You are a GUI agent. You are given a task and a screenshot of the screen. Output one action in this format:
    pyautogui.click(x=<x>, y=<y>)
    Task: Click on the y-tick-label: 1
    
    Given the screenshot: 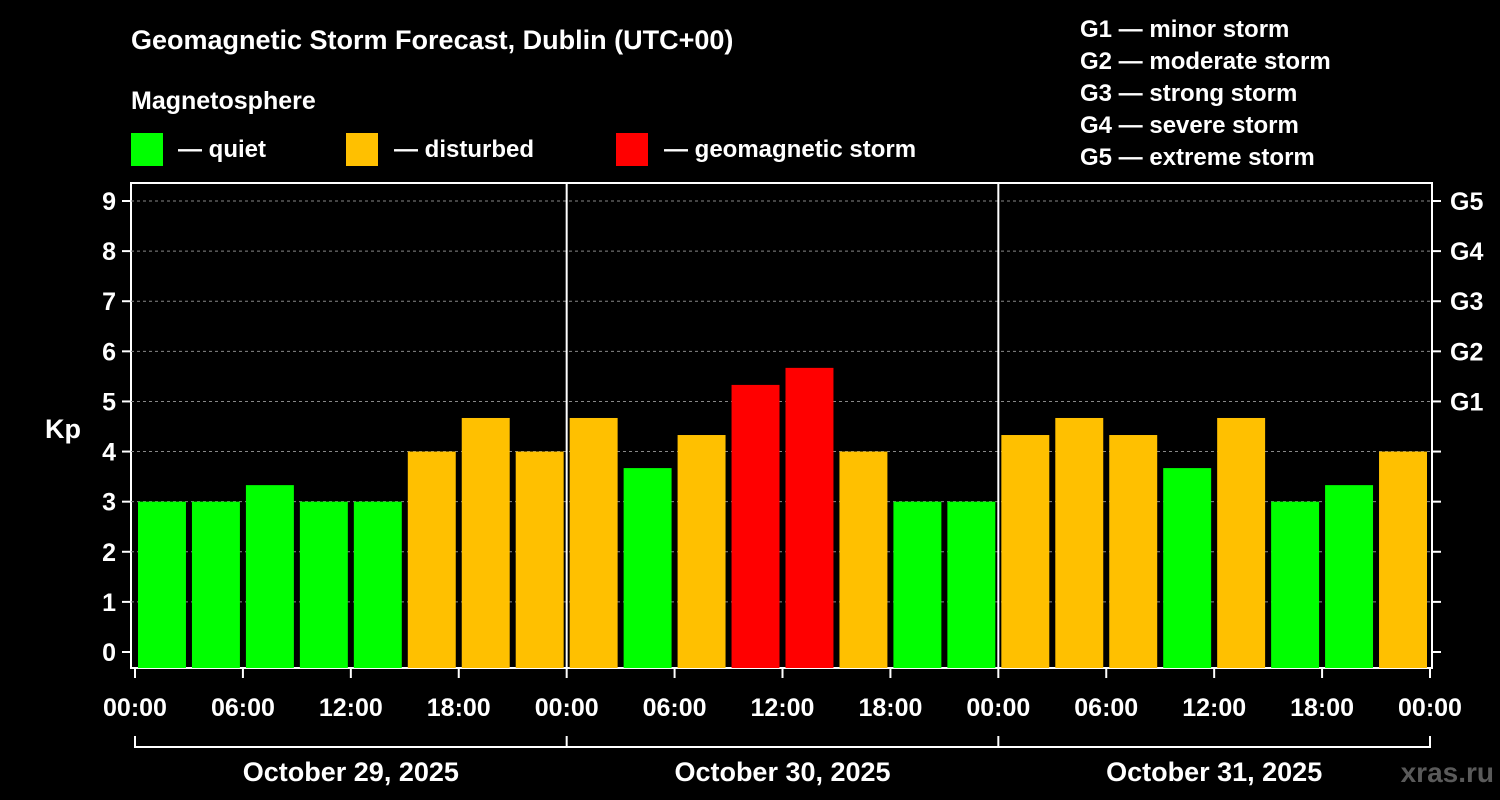 What is the action you would take?
    pyautogui.click(x=109, y=603)
    